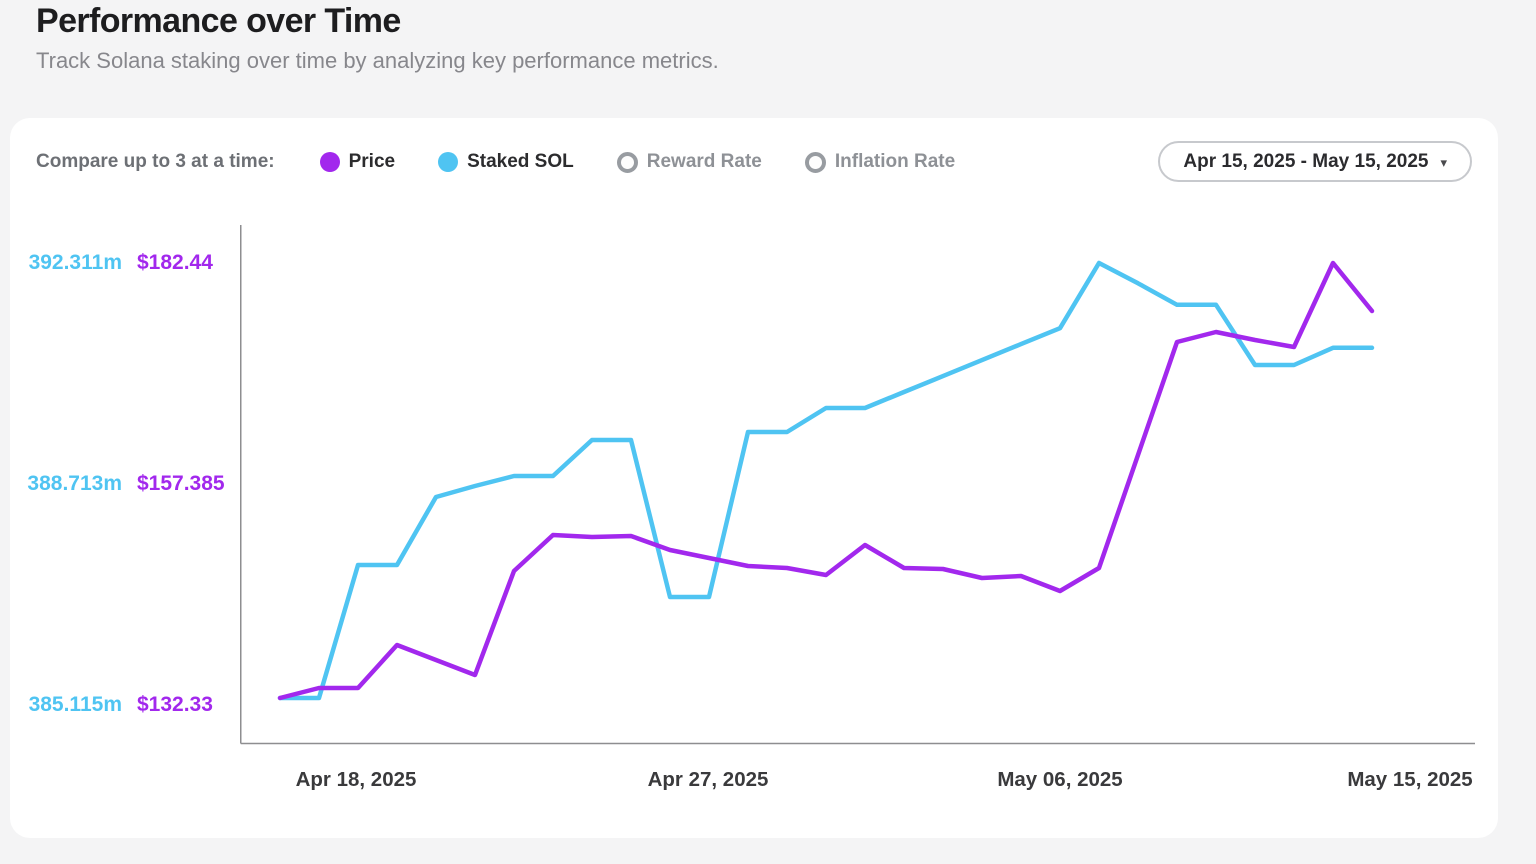 The height and width of the screenshot is (864, 1536). Describe the element at coordinates (815, 162) in the screenshot. I see `legend-inflation-rate-icon` at that location.